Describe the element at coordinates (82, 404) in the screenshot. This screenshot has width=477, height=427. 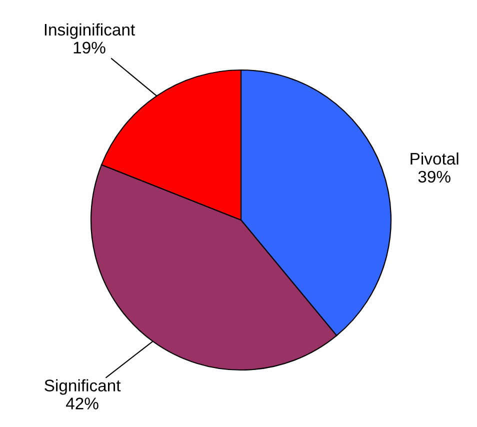
I see `data-label: 42%` at that location.